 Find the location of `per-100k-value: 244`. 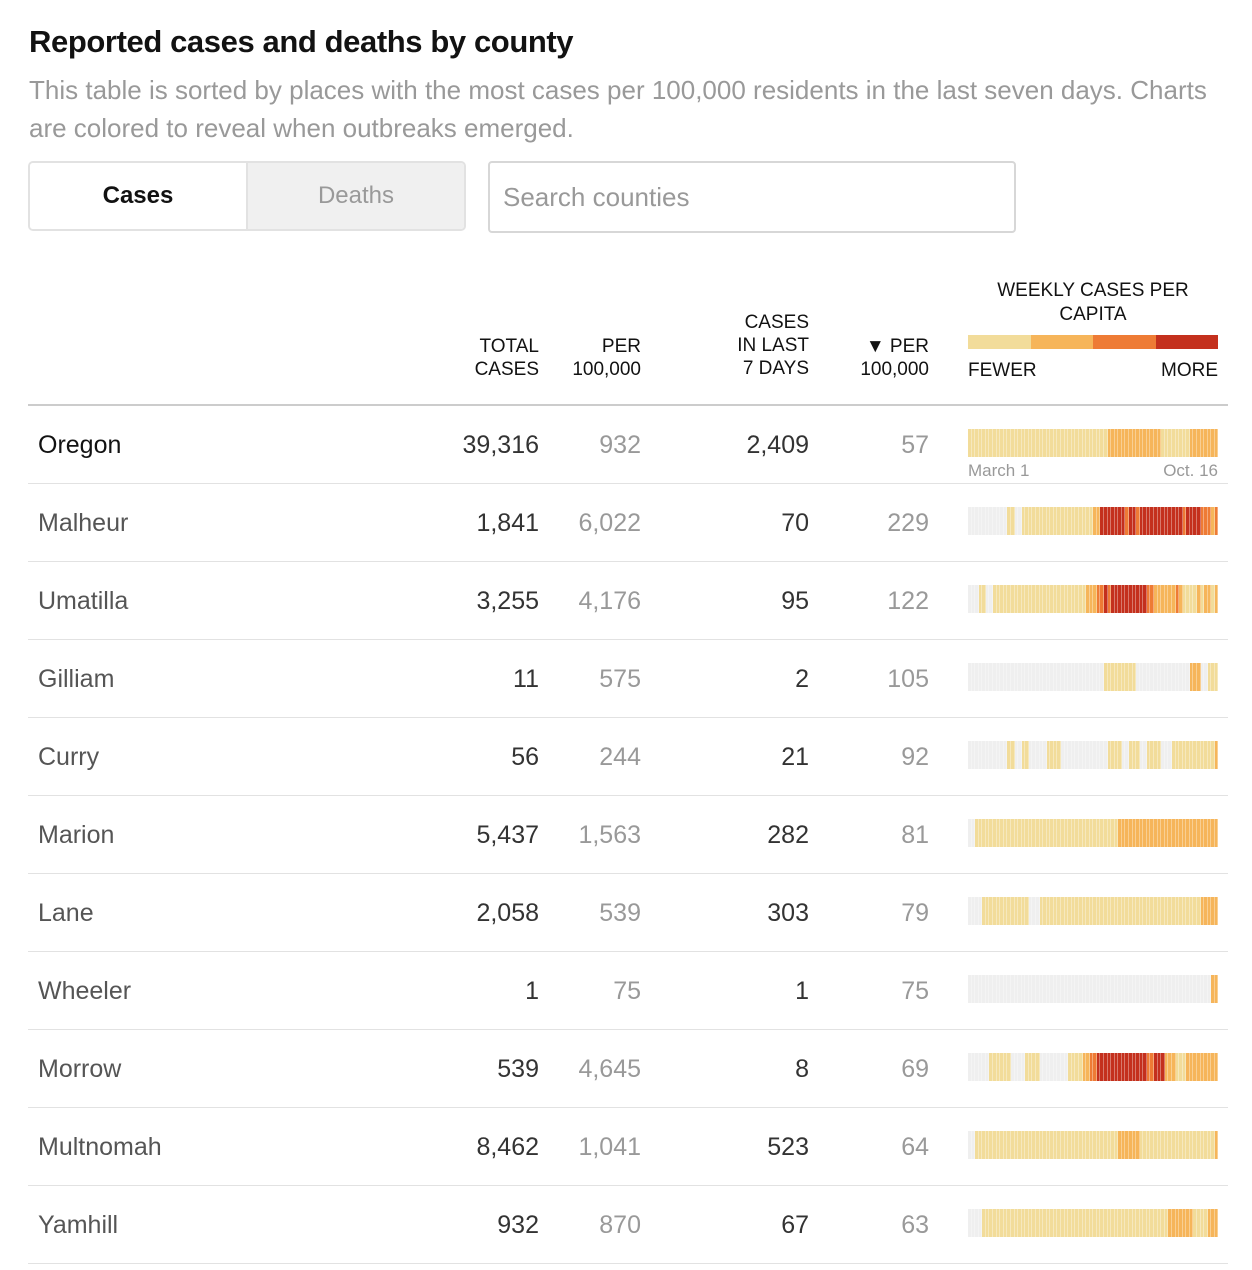

per-100k-value: 244 is located at coordinates (620, 757).